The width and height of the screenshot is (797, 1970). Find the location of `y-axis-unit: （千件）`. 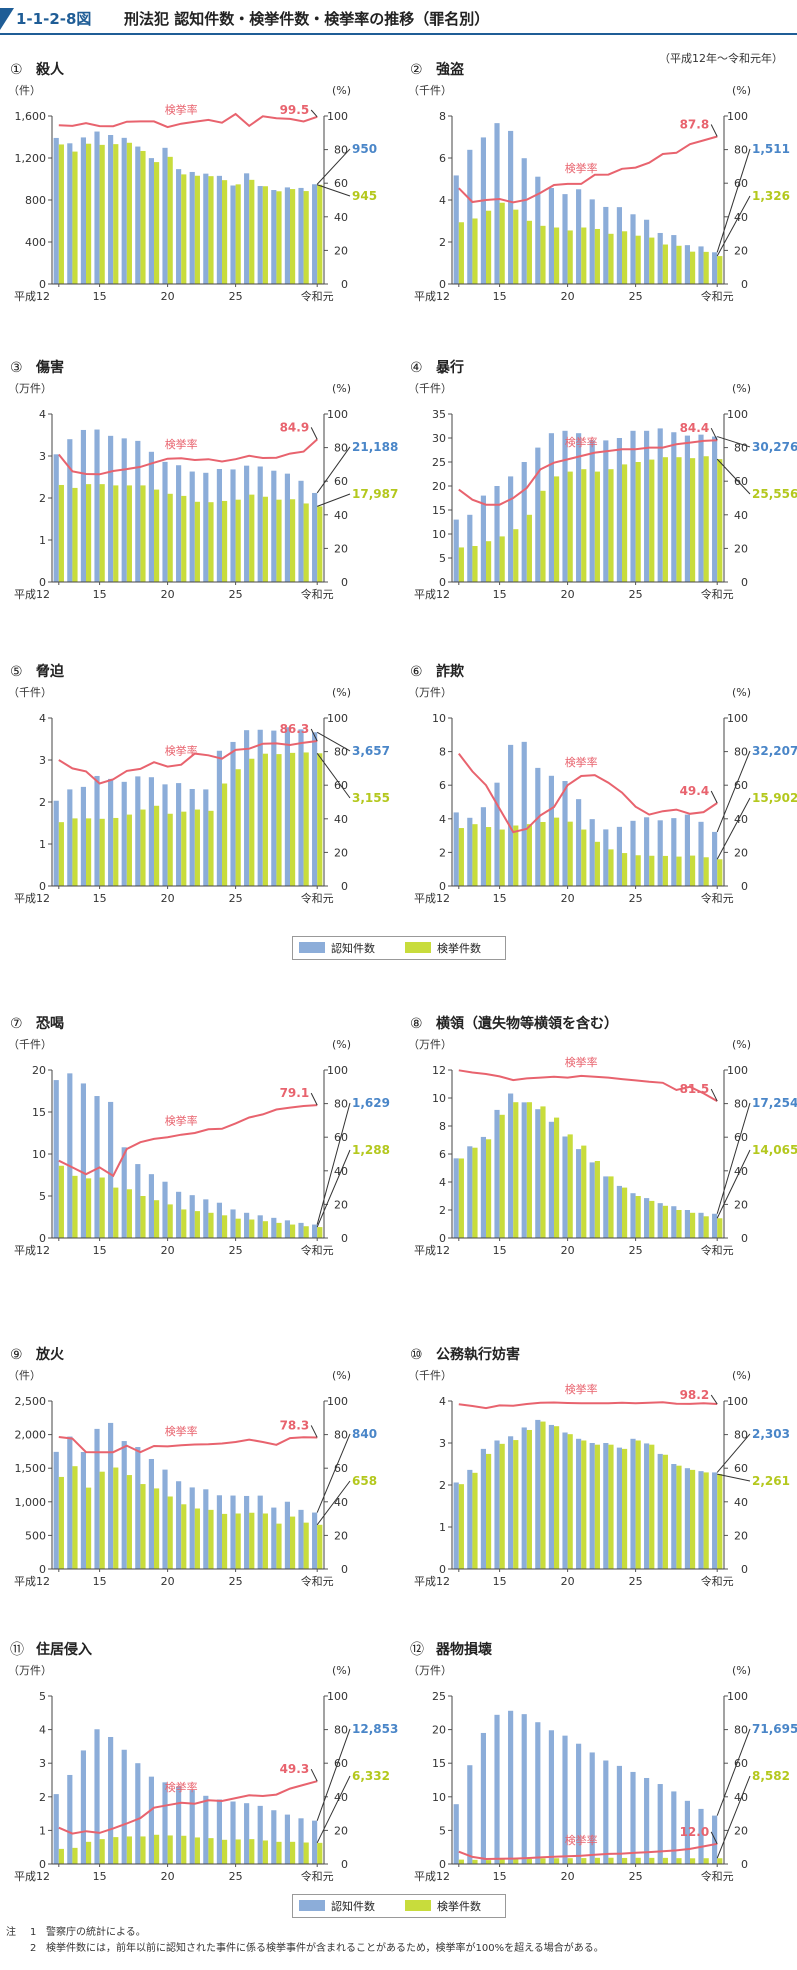

y-axis-unit: （千件） is located at coordinates (430, 90).